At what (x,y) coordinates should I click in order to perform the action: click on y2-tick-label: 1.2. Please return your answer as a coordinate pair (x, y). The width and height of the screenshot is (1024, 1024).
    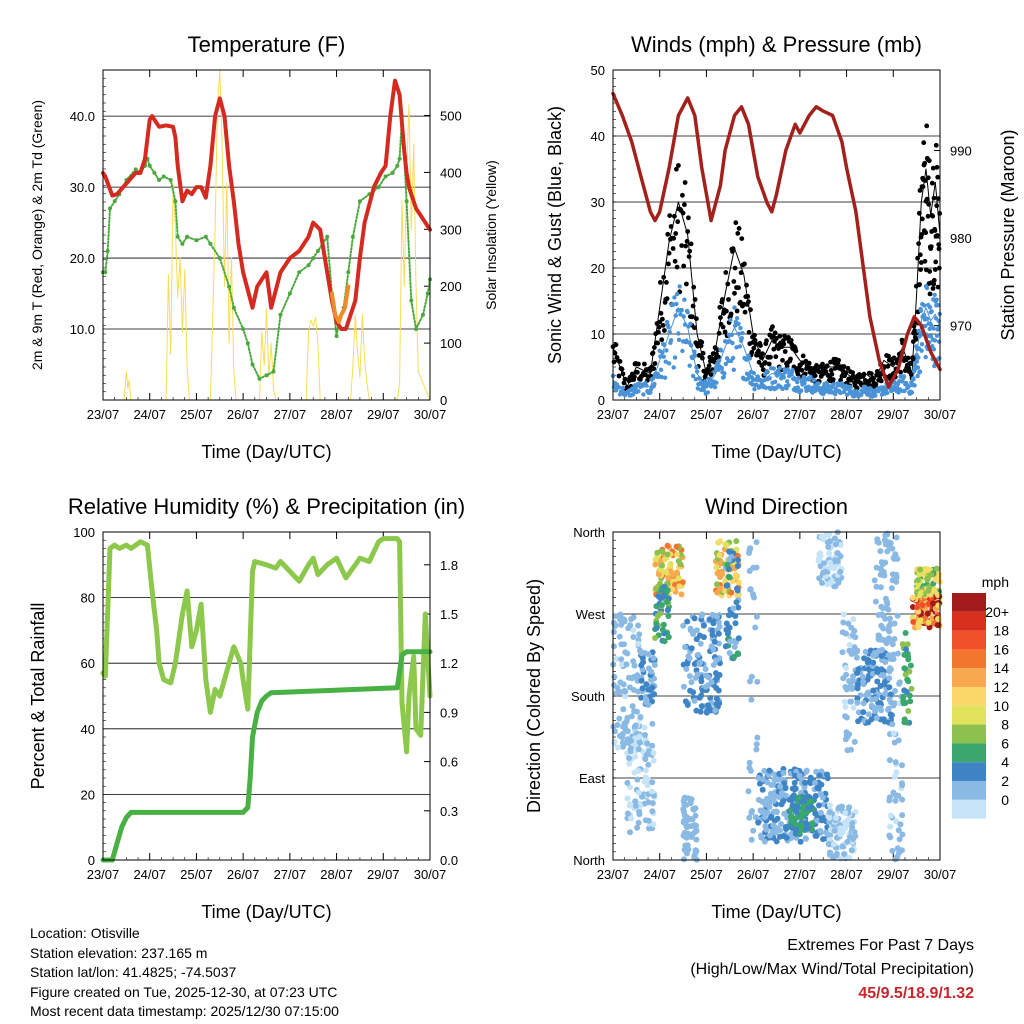
    Looking at the image, I should click on (449, 663).